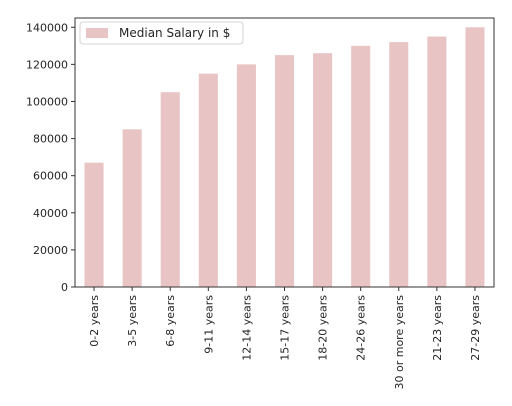 The width and height of the screenshot is (512, 406). What do you see at coordinates (64, 287) in the screenshot?
I see `y-tick-label: 0` at bounding box center [64, 287].